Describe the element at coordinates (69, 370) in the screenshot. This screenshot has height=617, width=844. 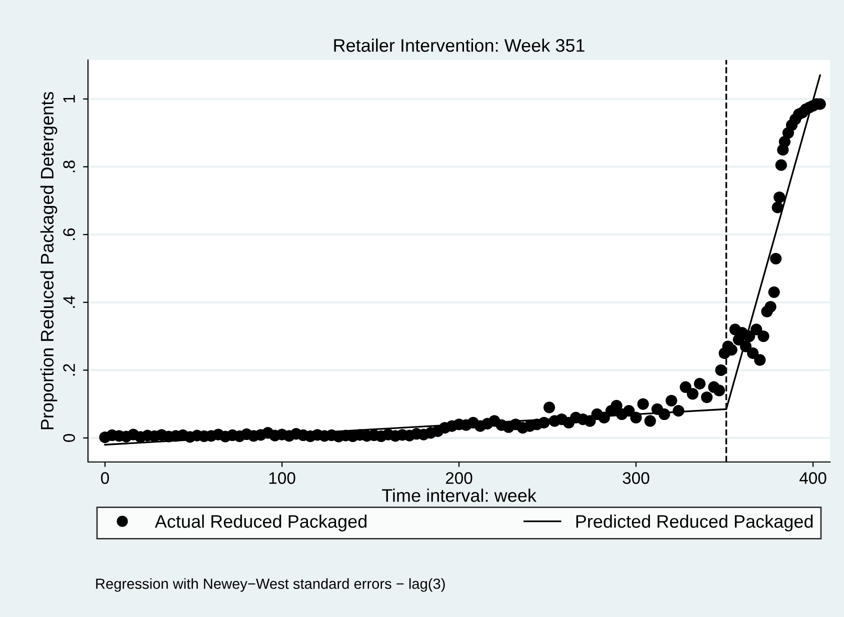
I see `y-tick-label: .2` at that location.